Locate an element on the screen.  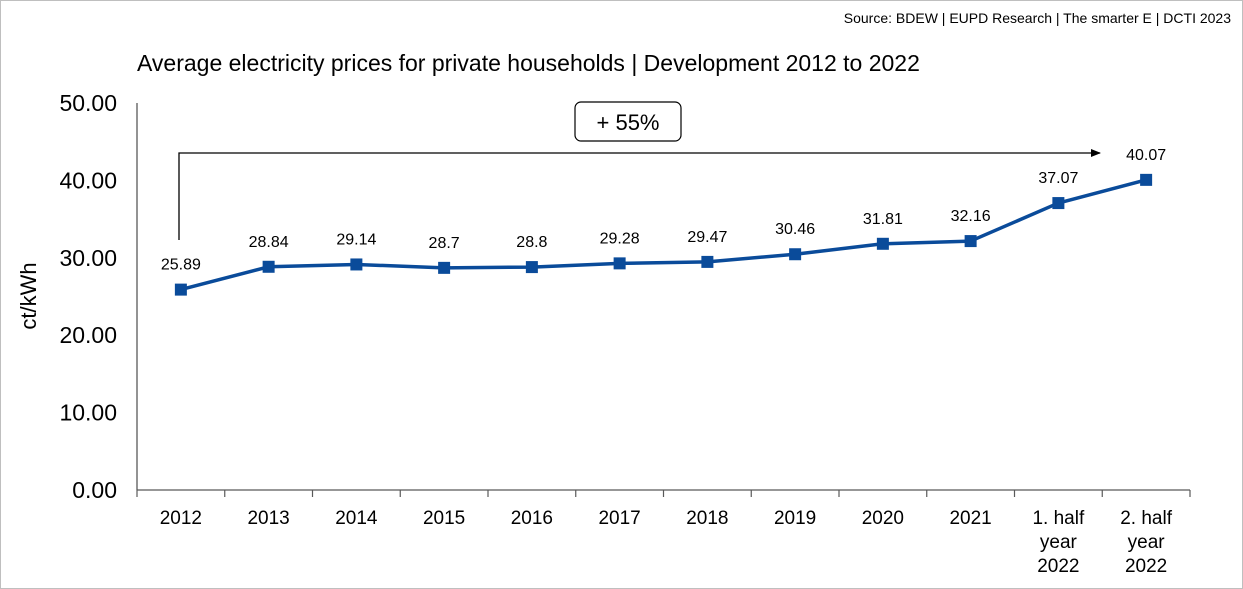
y-tick-label: 20.00 is located at coordinates (88, 335).